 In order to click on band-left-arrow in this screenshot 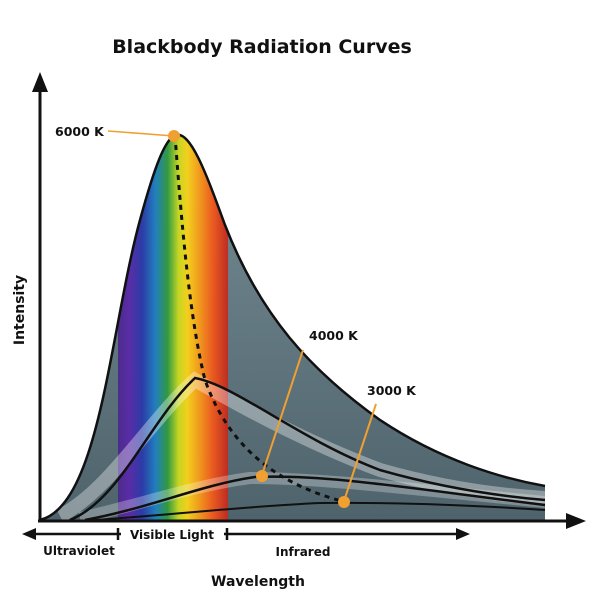, I will do `click(29, 534)`.